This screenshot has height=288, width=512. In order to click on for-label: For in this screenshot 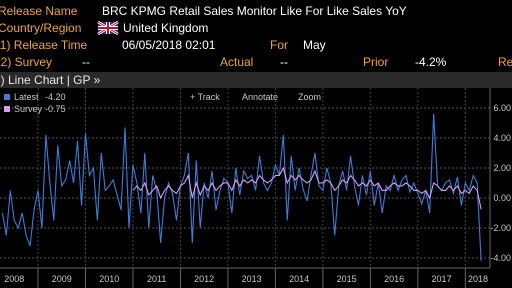, I will do `click(279, 45)`.